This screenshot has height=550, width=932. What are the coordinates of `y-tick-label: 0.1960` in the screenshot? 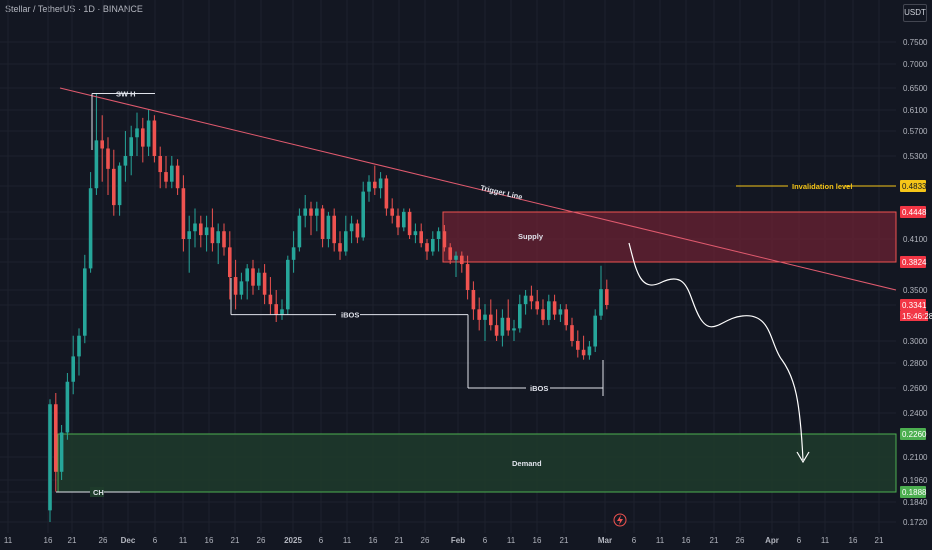 It's located at (915, 480).